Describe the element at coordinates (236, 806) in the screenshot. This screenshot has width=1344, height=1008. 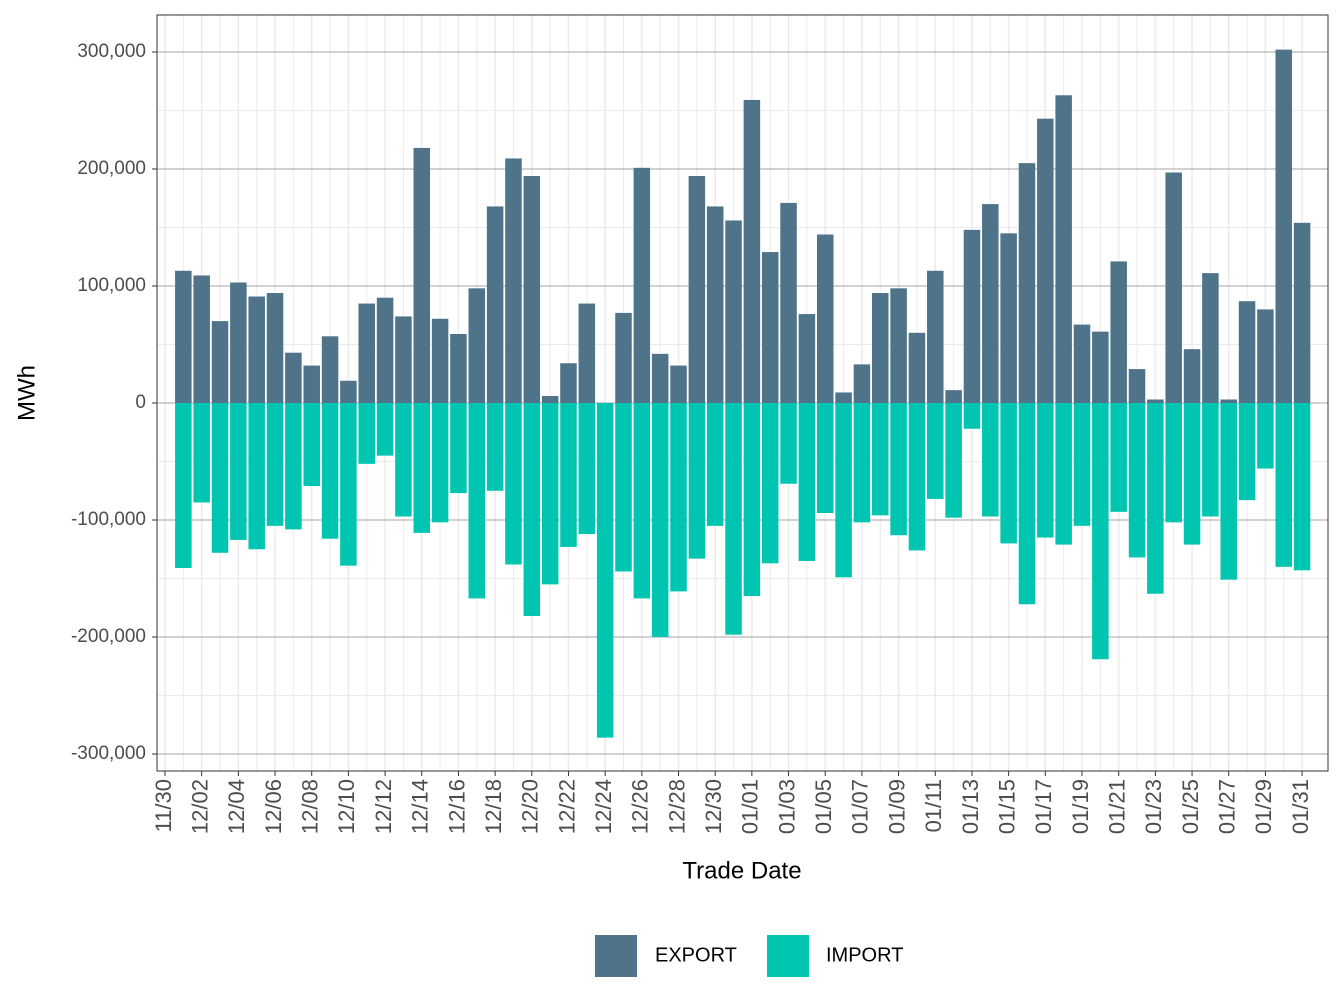
I see `x-tick-label: 12/04` at that location.